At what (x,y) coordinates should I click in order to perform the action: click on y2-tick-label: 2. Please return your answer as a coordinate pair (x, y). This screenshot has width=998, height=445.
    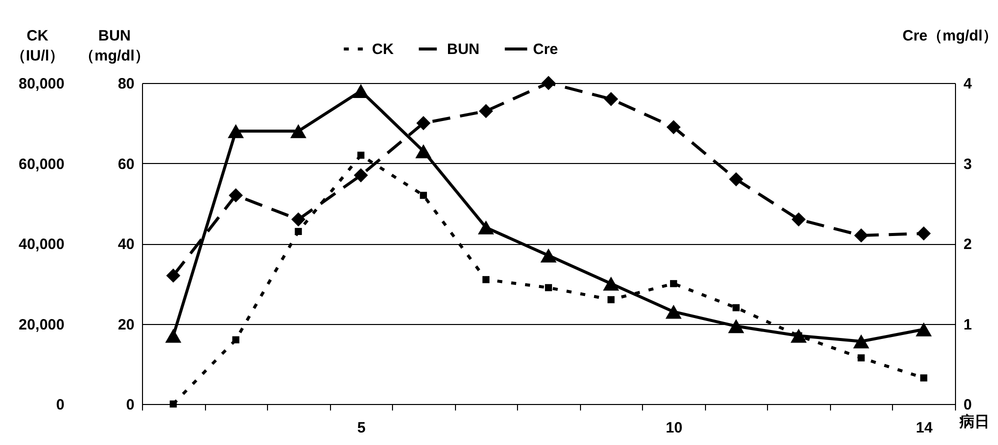
    Looking at the image, I should click on (968, 244).